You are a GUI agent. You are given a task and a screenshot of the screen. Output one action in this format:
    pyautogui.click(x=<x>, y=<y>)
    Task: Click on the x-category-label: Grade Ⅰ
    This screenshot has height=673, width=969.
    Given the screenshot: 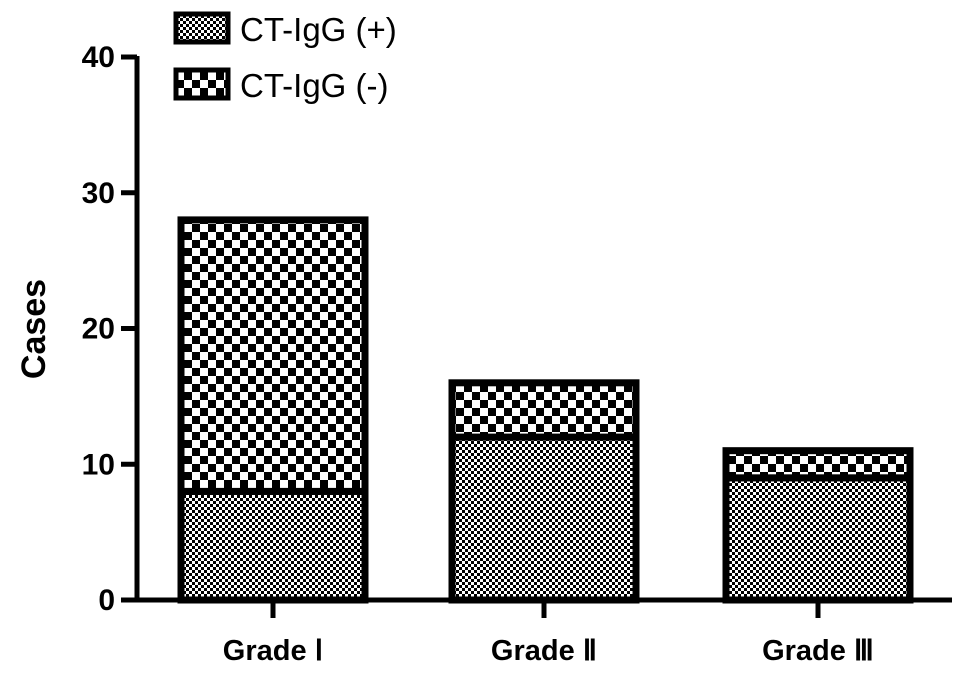 What is the action you would take?
    pyautogui.click(x=273, y=651)
    